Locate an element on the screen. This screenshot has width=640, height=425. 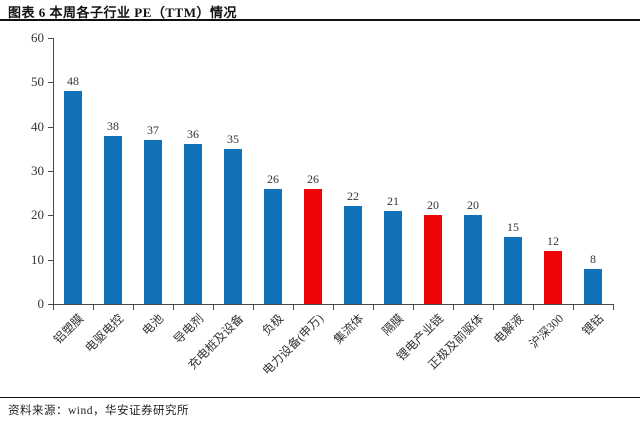
bar-正极及前驱体 is located at coordinates (473, 259).